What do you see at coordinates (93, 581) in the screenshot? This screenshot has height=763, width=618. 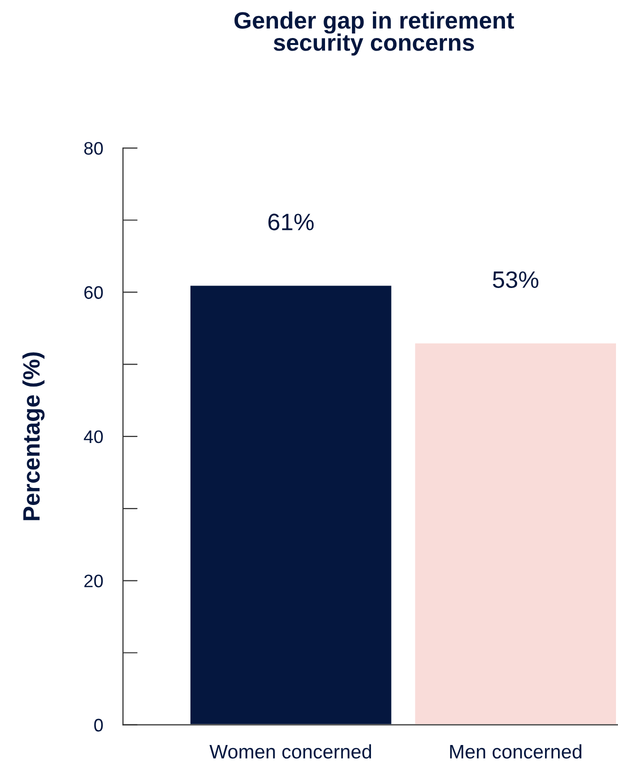 I see `y-tick-label: 20` at bounding box center [93, 581].